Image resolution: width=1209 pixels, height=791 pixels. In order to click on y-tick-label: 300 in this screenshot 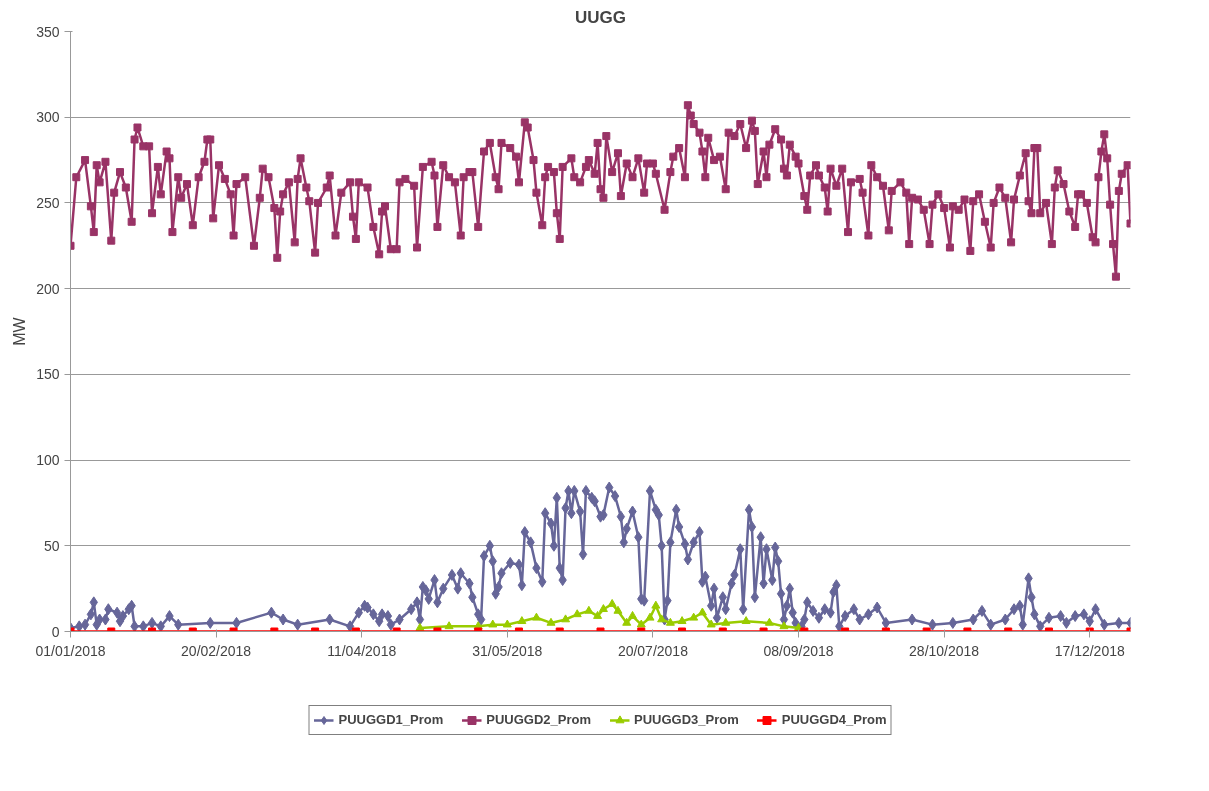, I will do `click(48, 117)`.